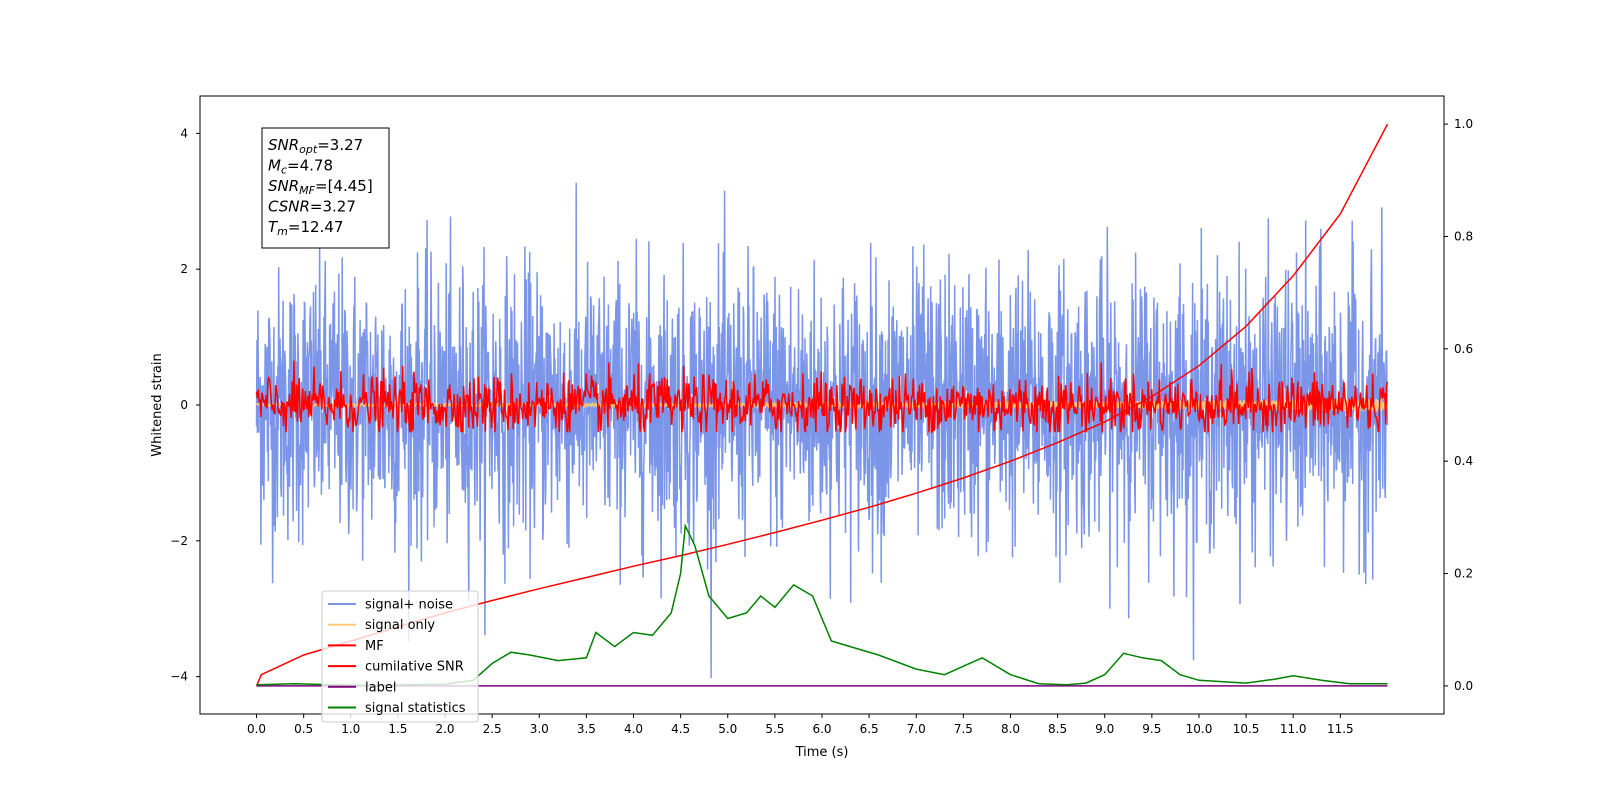  What do you see at coordinates (539, 729) in the screenshot?
I see `x-tick-label: 3.0` at bounding box center [539, 729].